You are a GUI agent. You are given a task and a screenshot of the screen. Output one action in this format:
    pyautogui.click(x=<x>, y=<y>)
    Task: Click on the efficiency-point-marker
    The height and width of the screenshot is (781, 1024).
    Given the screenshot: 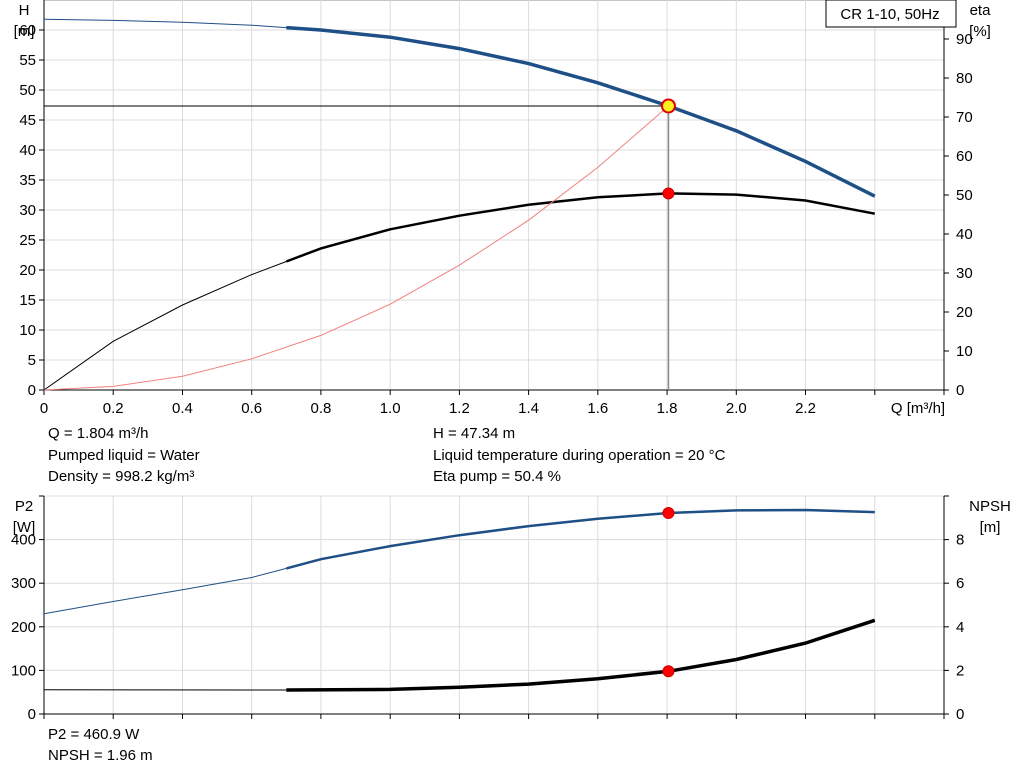 What is the action you would take?
    pyautogui.click(x=668, y=193)
    